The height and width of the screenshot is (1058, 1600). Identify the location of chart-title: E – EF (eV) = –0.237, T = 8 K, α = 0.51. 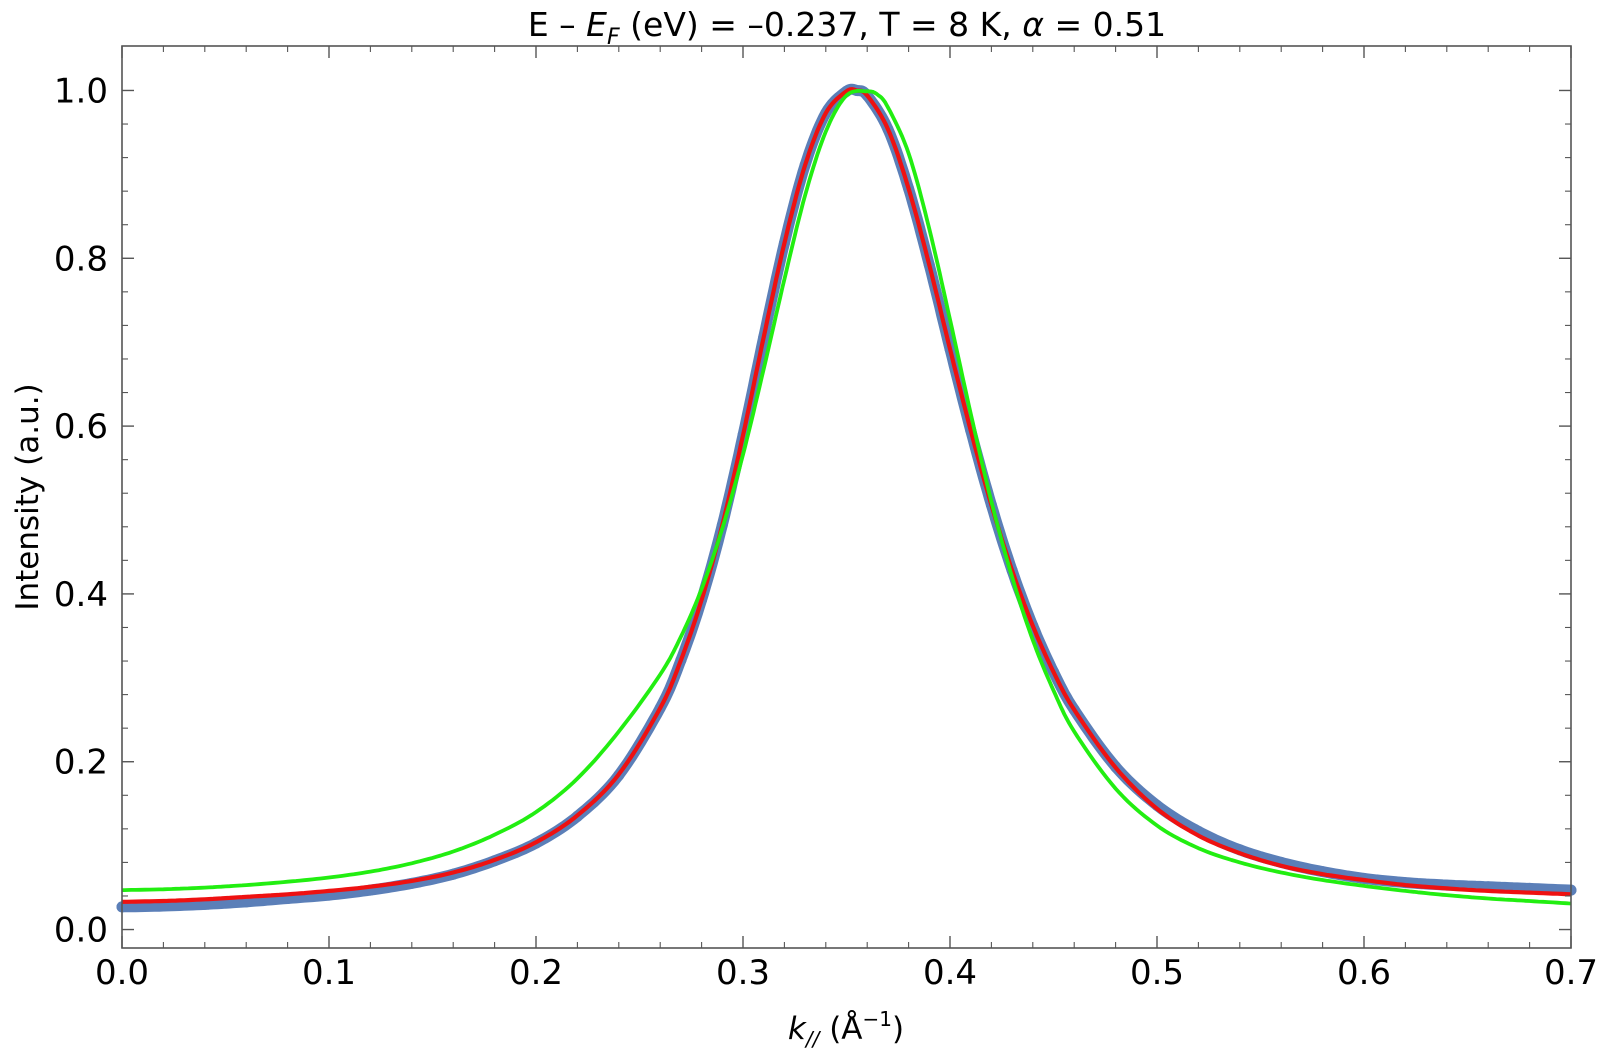
(847, 27).